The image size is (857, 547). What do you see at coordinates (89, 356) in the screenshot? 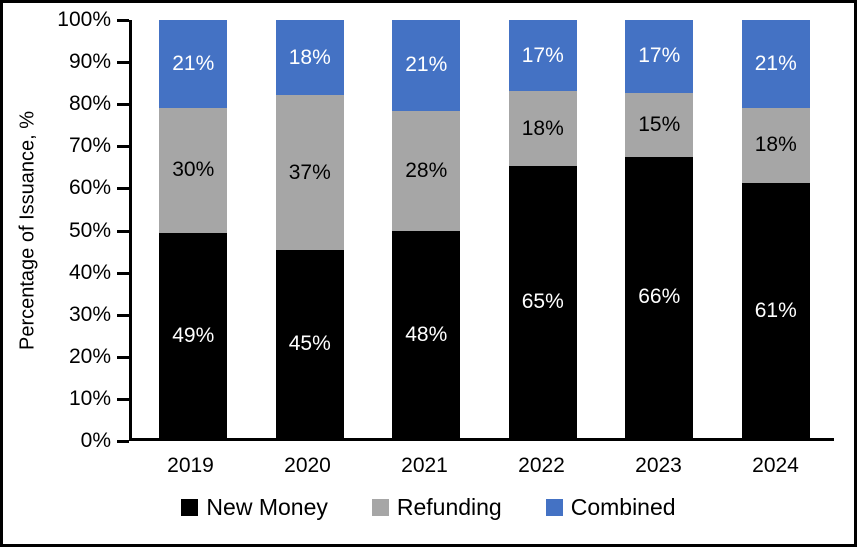
I see `y-tick-label-20pct: 20%` at bounding box center [89, 356].